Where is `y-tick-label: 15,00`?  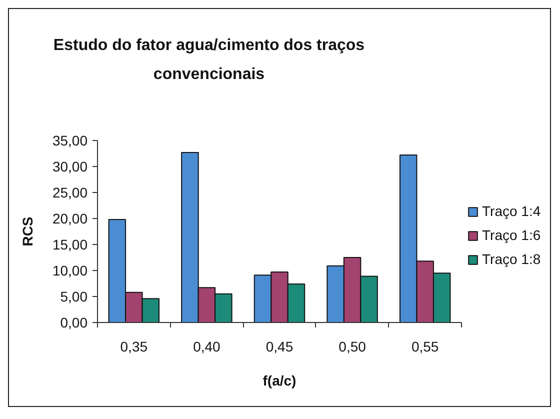
y-tick-label: 15,00 is located at coordinates (70, 244).